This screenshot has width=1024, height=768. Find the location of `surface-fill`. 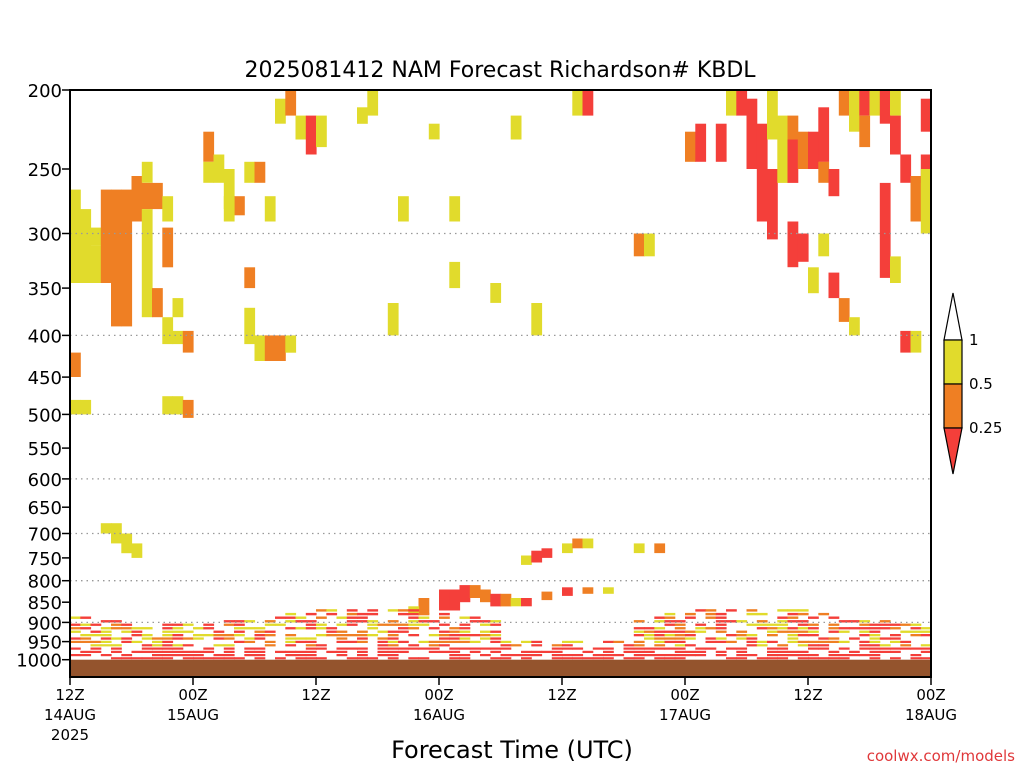

surface-fill is located at coordinates (500, 668).